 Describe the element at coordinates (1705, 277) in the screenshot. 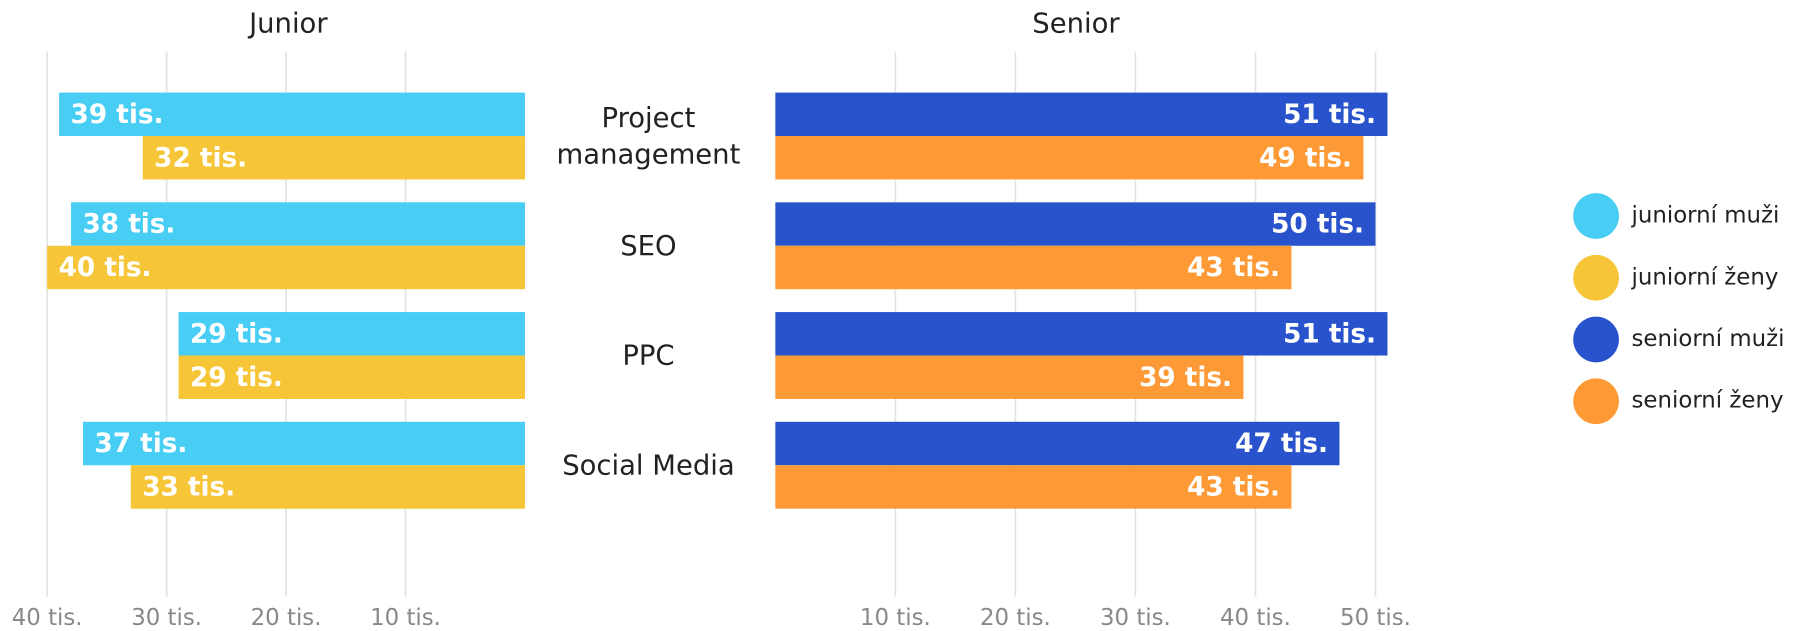

I see `legend-label: juniorní ženy` at that location.